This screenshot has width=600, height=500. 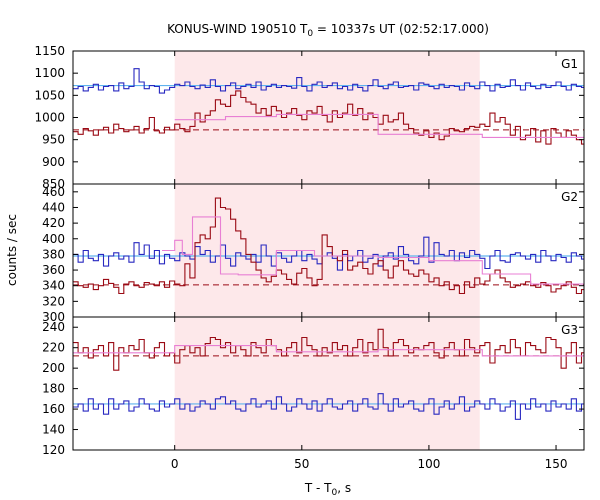 I want to click on y-tick-label: 180, so click(x=53, y=389).